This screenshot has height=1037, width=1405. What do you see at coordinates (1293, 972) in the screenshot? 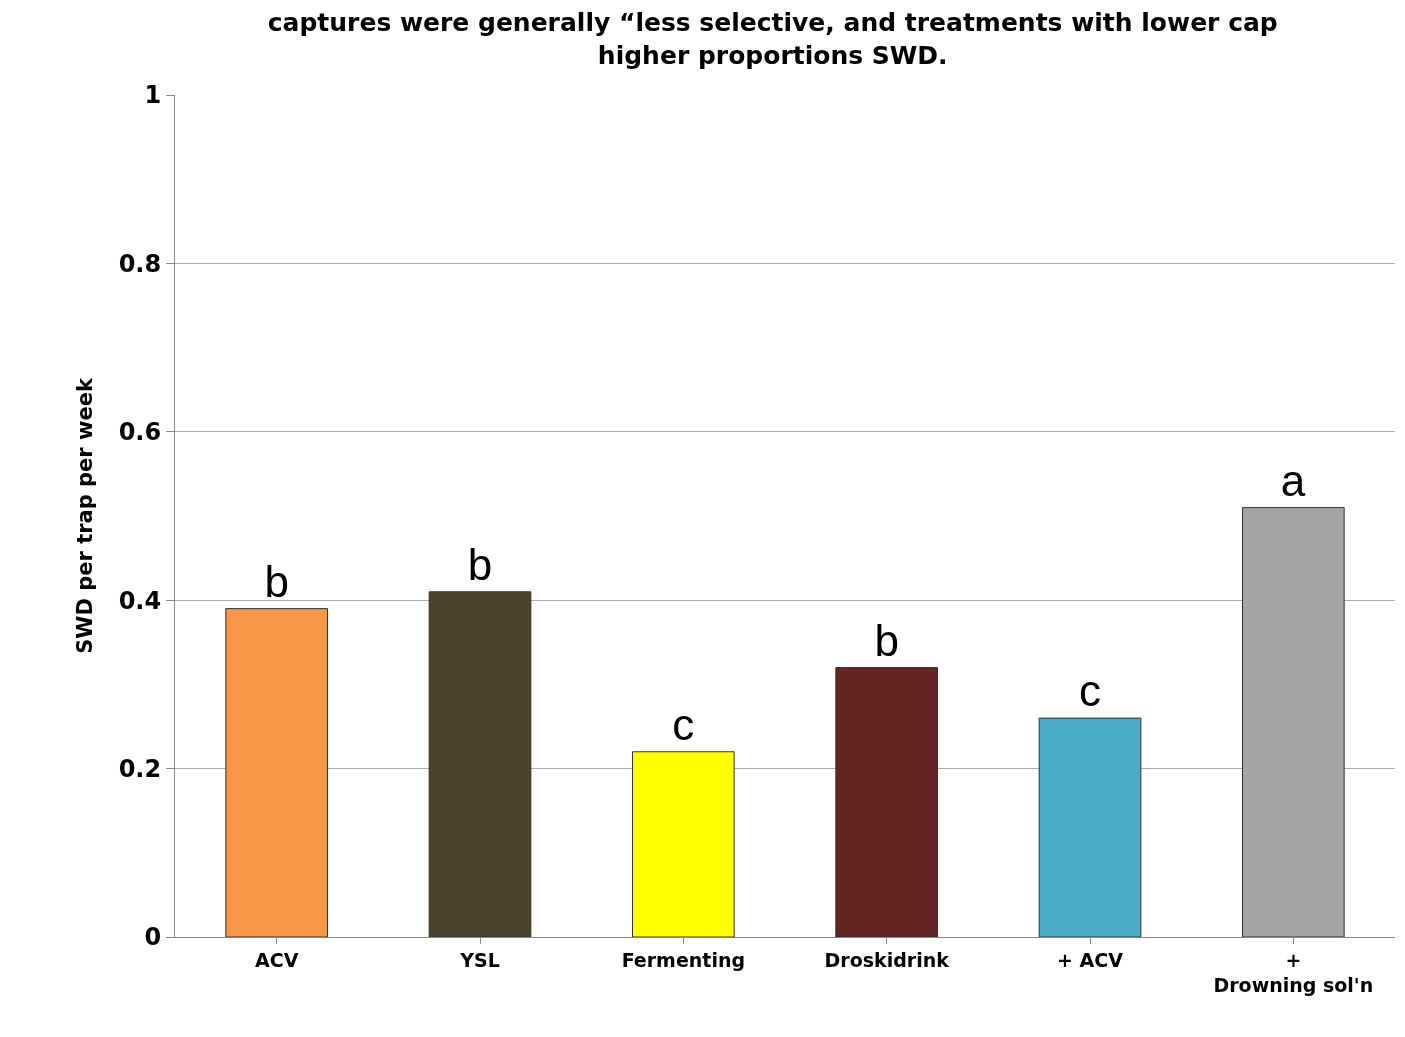
I see `x-tick-label: + Drowning sol'n` at bounding box center [1293, 972].